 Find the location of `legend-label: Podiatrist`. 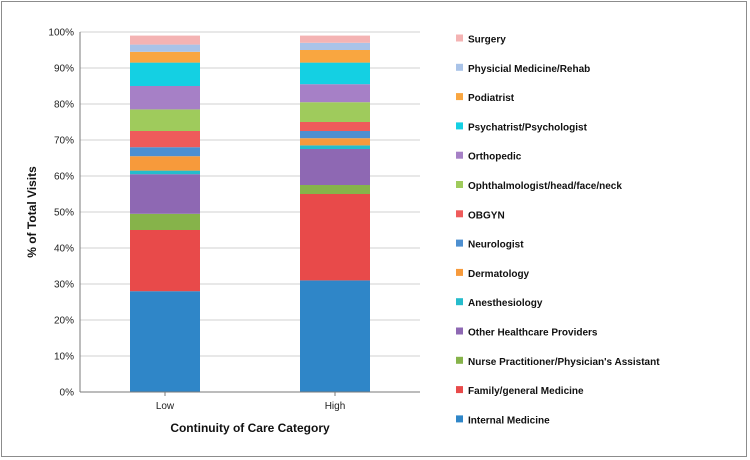

legend-label: Podiatrist is located at coordinates (491, 98).